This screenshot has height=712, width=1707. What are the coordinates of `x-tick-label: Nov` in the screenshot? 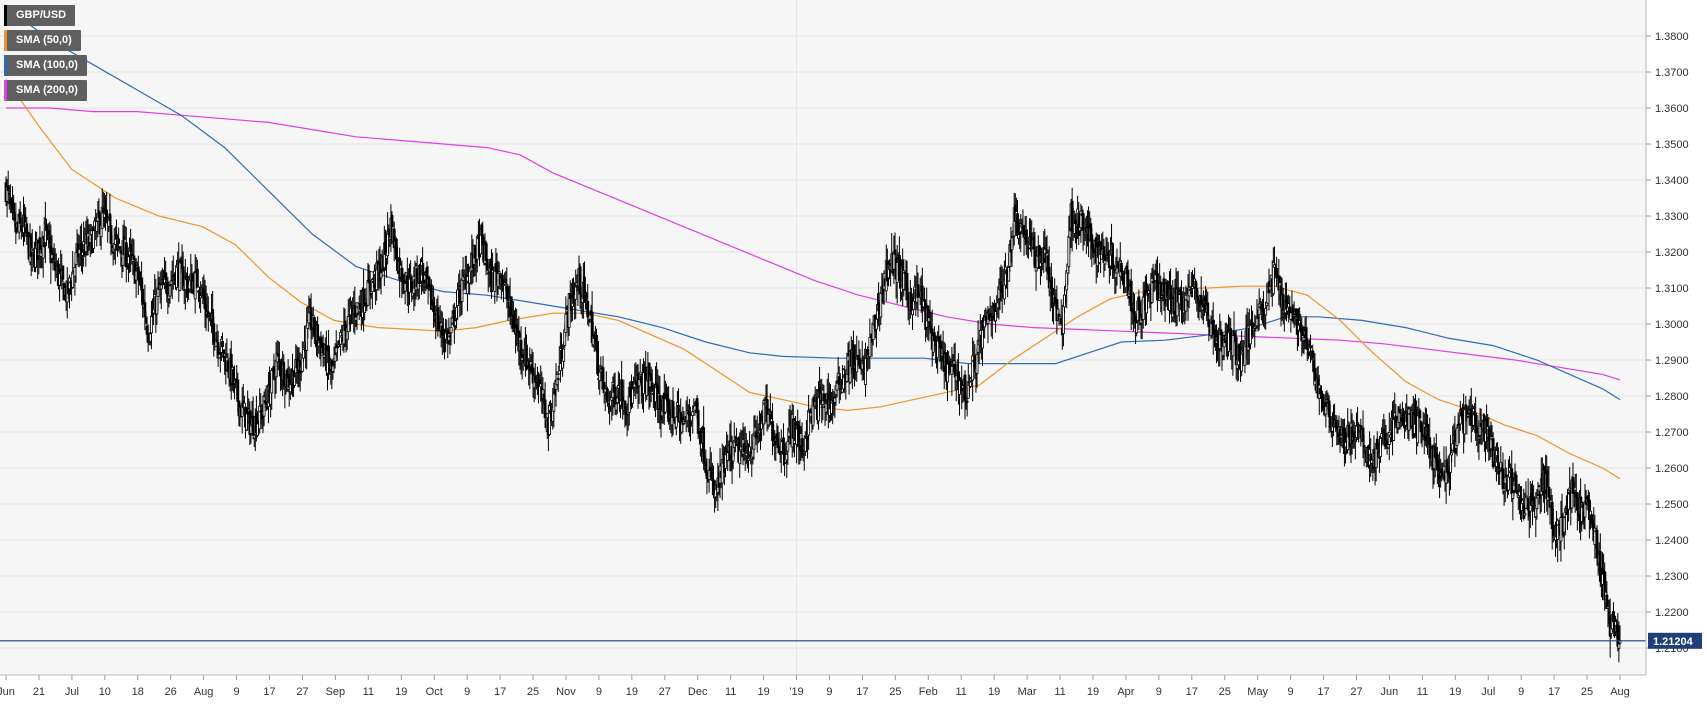 It's located at (566, 692).